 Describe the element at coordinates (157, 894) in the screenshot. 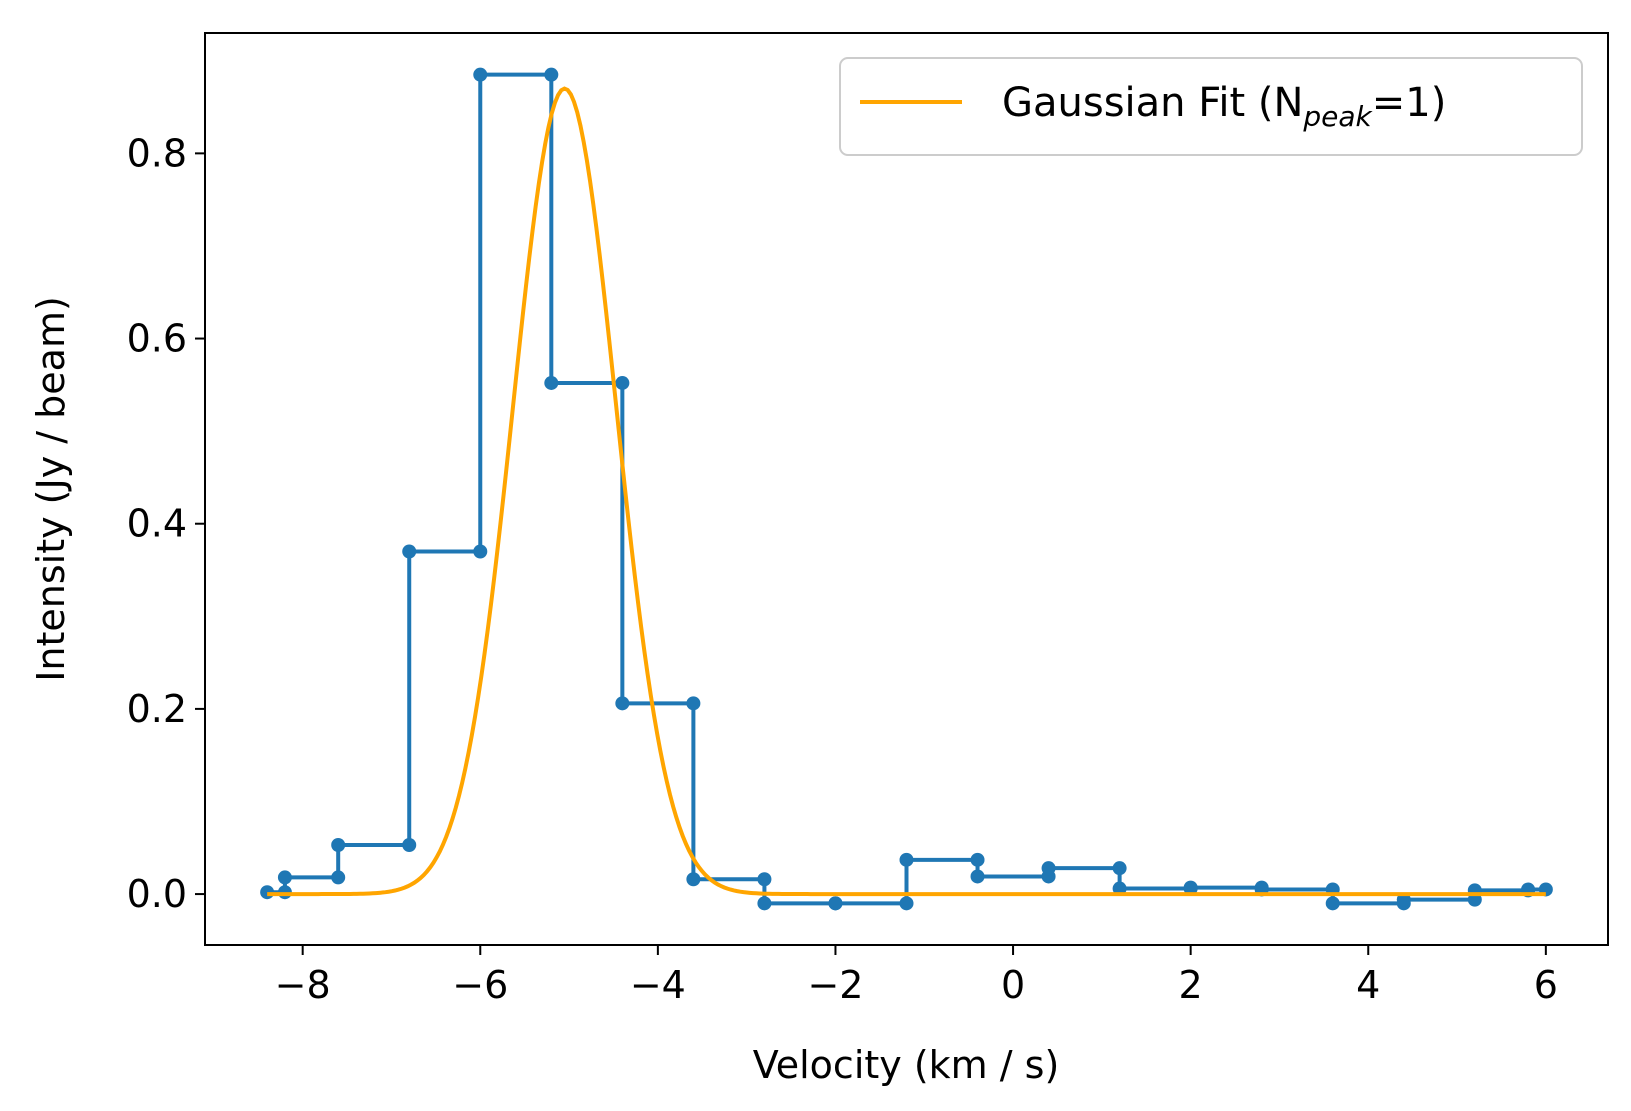

I see `y-tick-label: 0.0` at that location.